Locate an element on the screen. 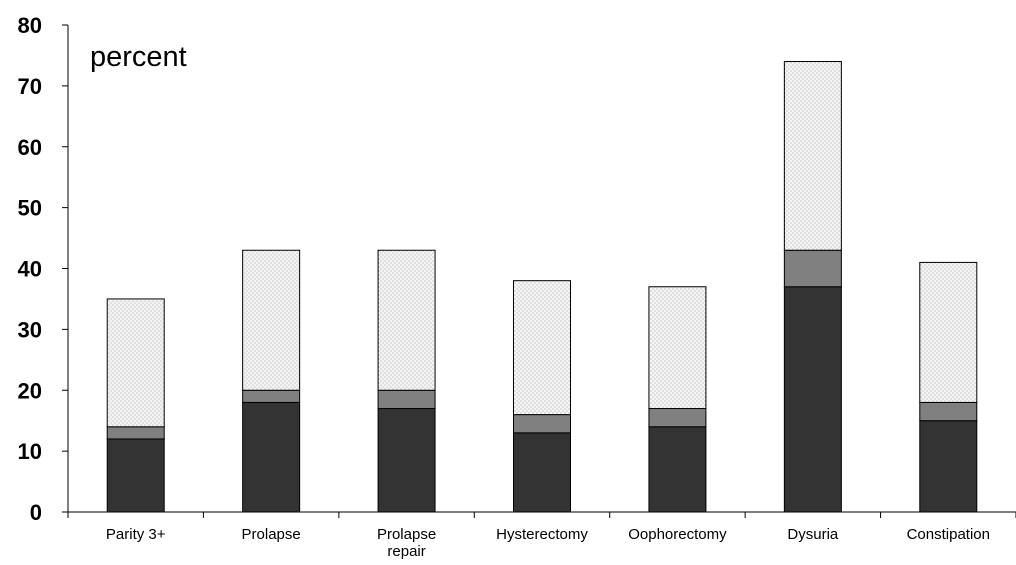 This screenshot has width=1016, height=565. percent-annotation: percent is located at coordinates (138, 57).